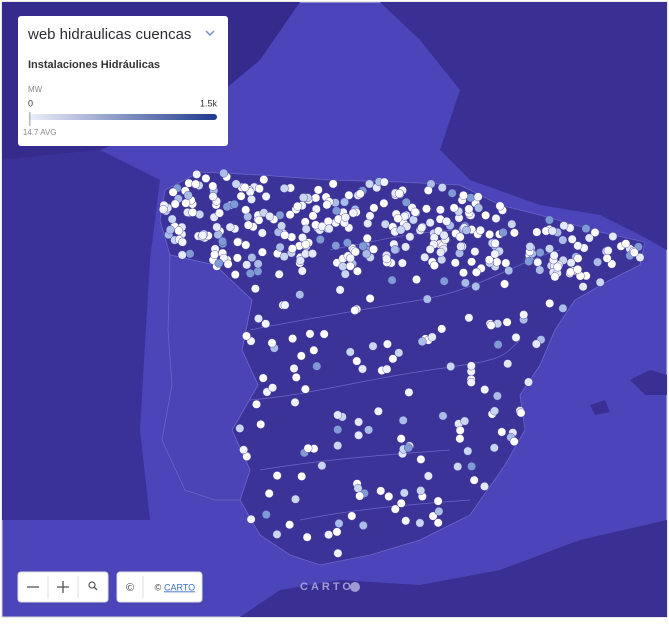 The height and width of the screenshot is (624, 669). What do you see at coordinates (130, 588) in the screenshot?
I see `info-button: ©` at bounding box center [130, 588].